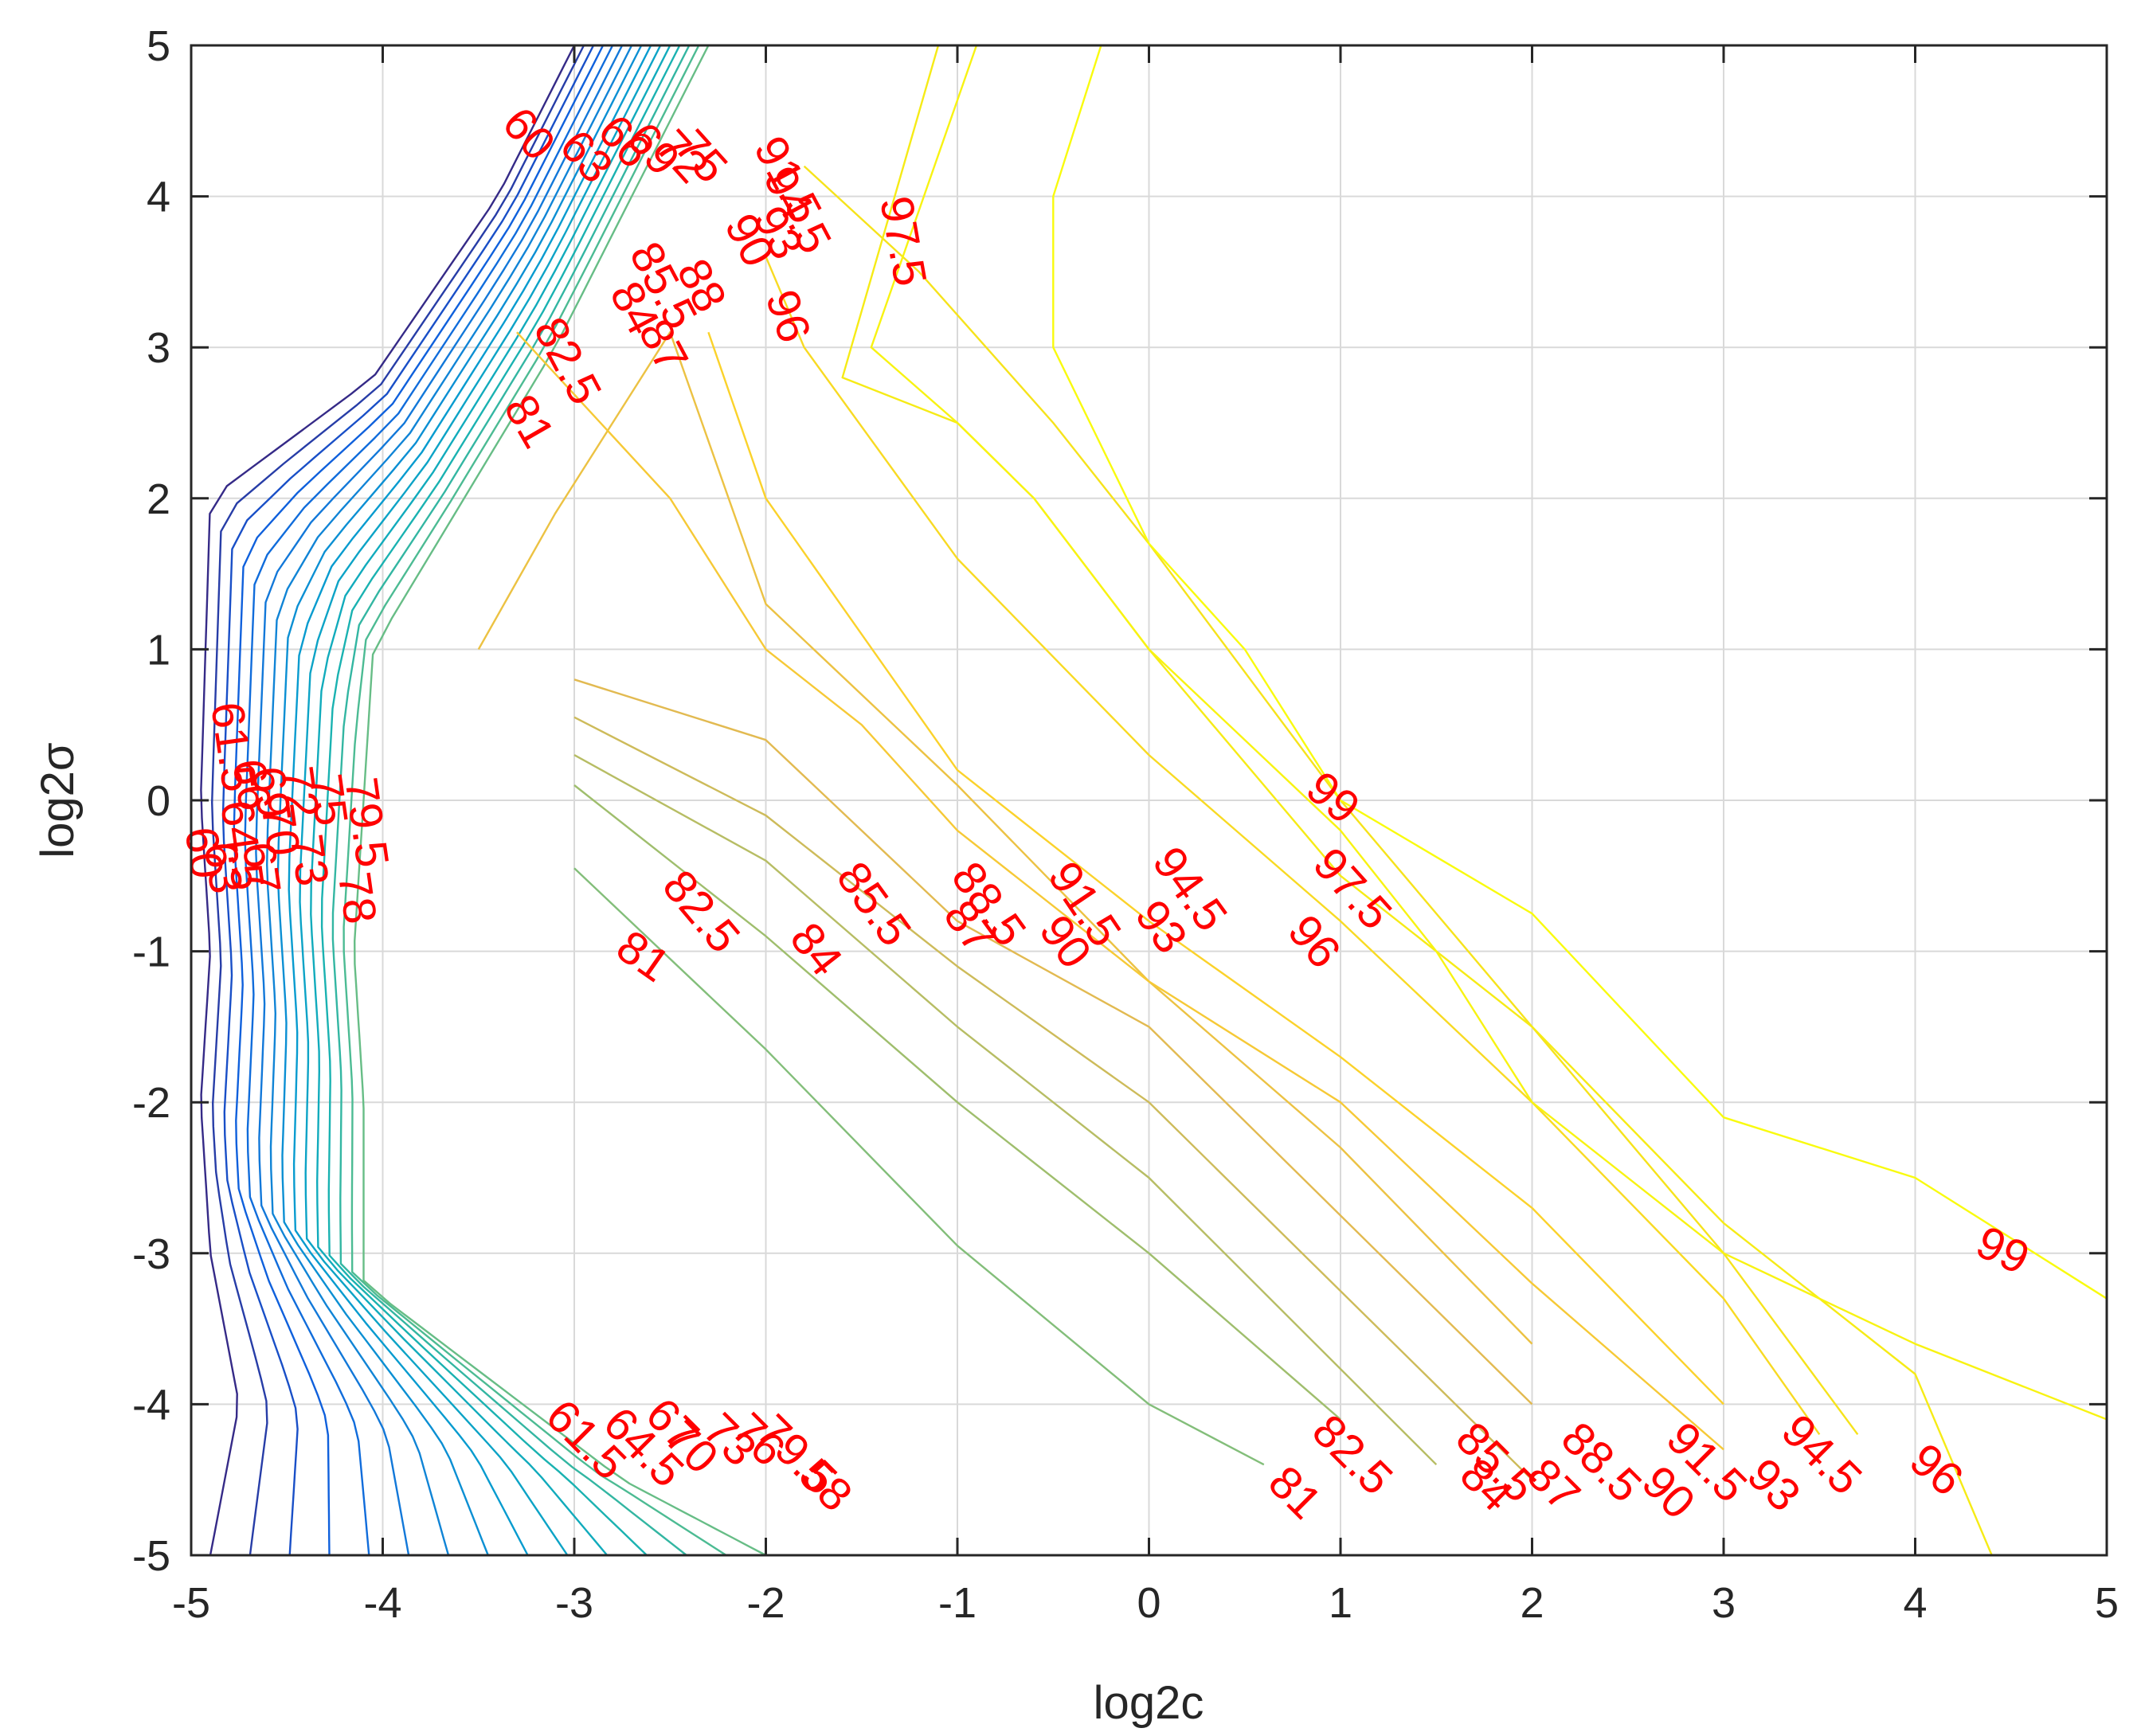 Image resolution: width=2141 pixels, height=1736 pixels. Describe the element at coordinates (158, 650) in the screenshot. I see `y-tick-label: 1` at that location.